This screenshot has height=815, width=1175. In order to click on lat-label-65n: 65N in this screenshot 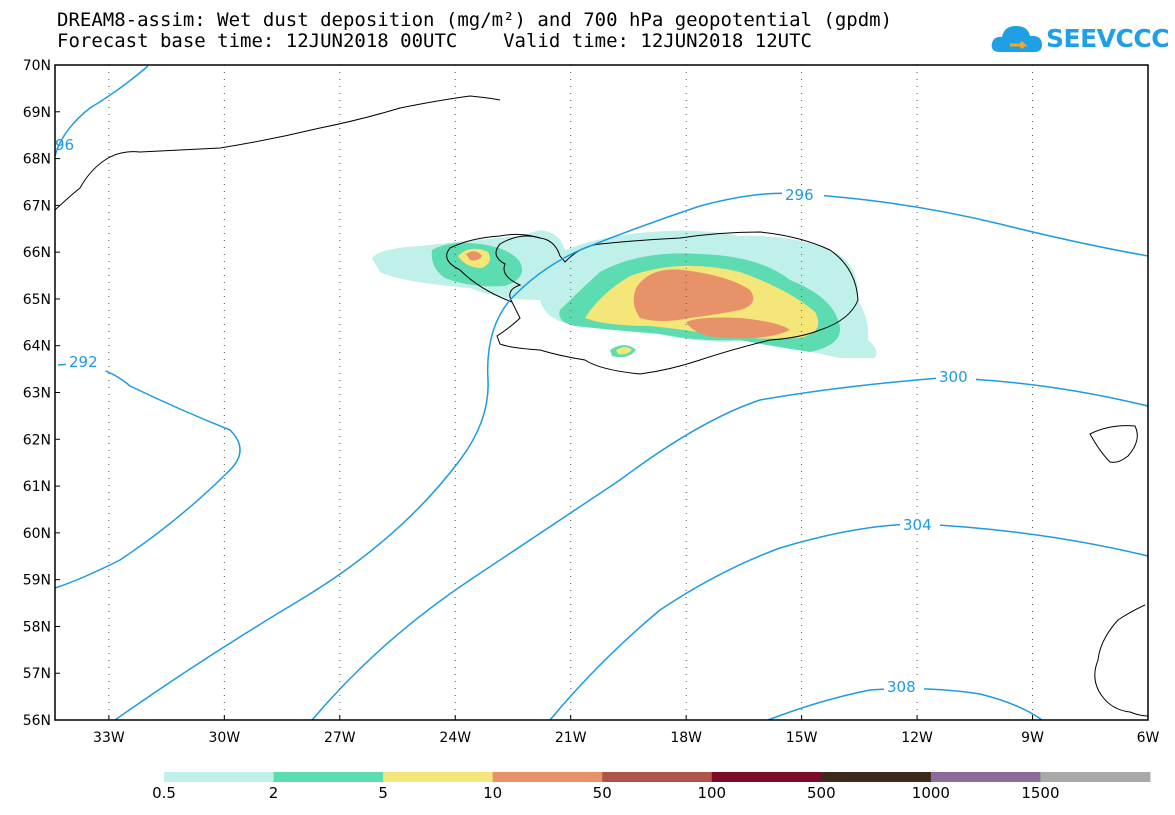, I will do `click(37, 300)`.